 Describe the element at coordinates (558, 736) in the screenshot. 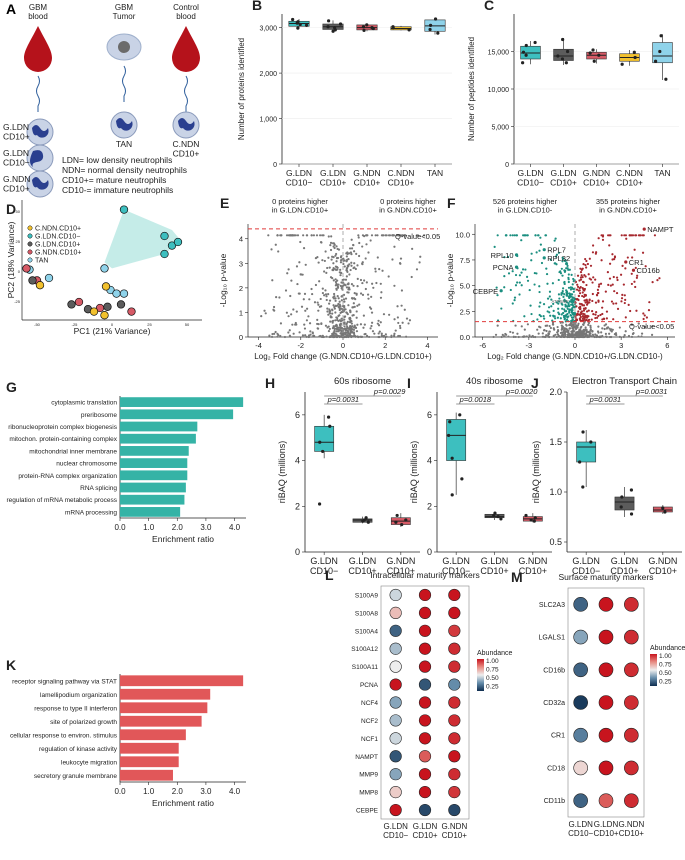

I see `row-label: CR1` at that location.